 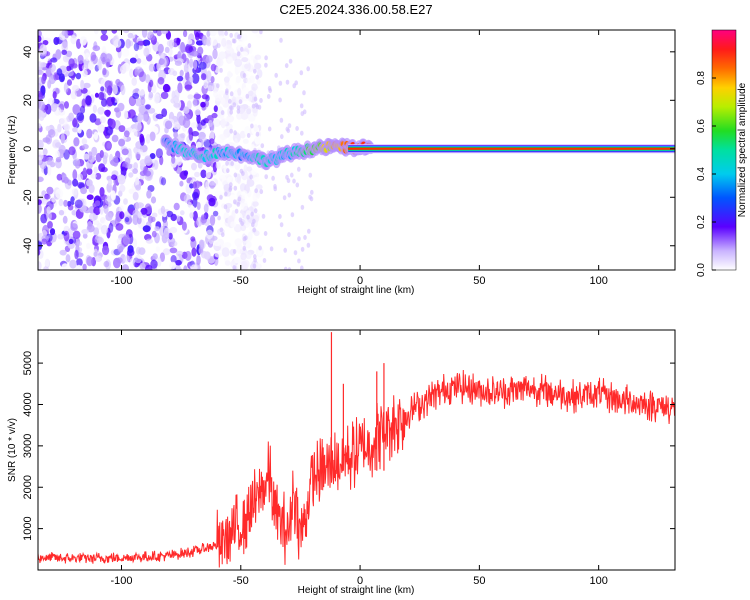 What do you see at coordinates (28, 149) in the screenshot?
I see `y-tick-label: 0` at bounding box center [28, 149].